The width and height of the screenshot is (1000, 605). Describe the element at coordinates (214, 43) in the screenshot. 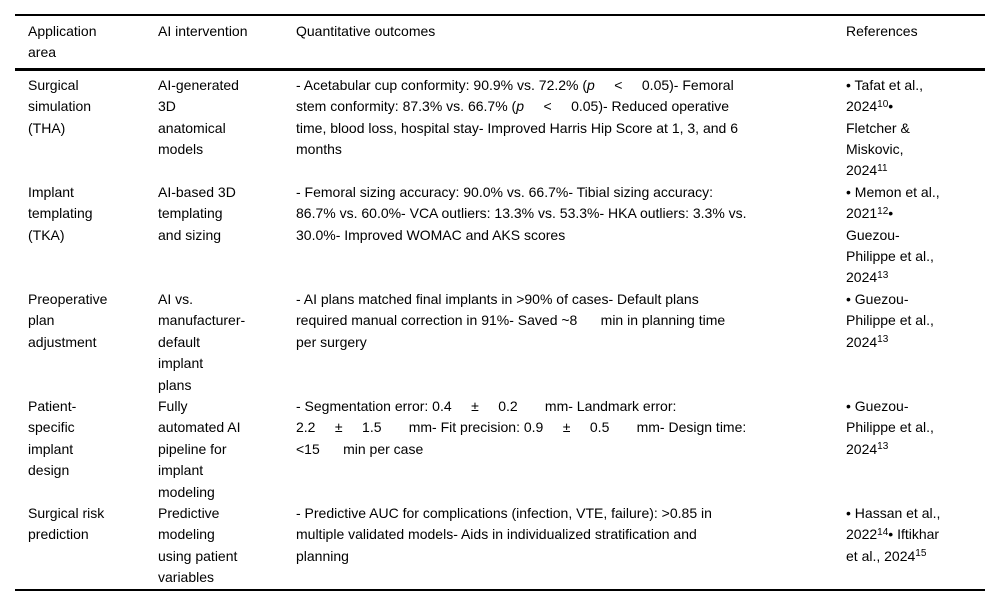

I see `column-header-ai-intervention: AI intervention` at that location.